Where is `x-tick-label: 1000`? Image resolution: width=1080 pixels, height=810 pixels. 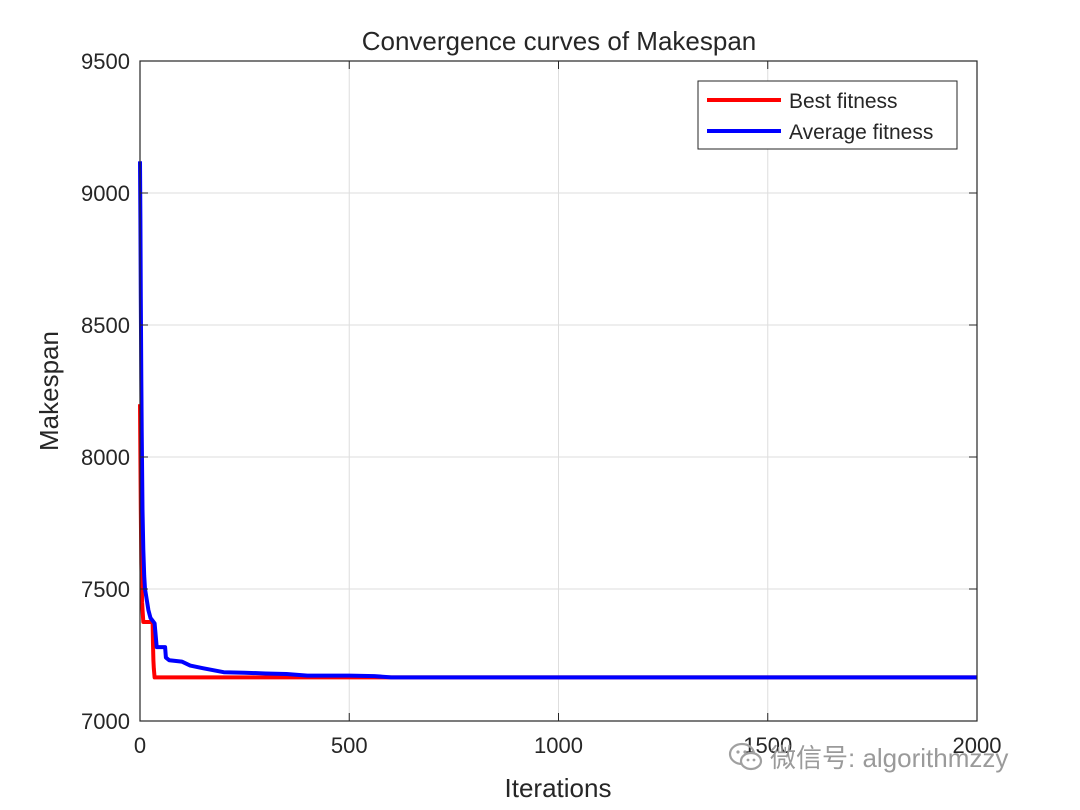
x-tick-label: 1000 is located at coordinates (558, 745).